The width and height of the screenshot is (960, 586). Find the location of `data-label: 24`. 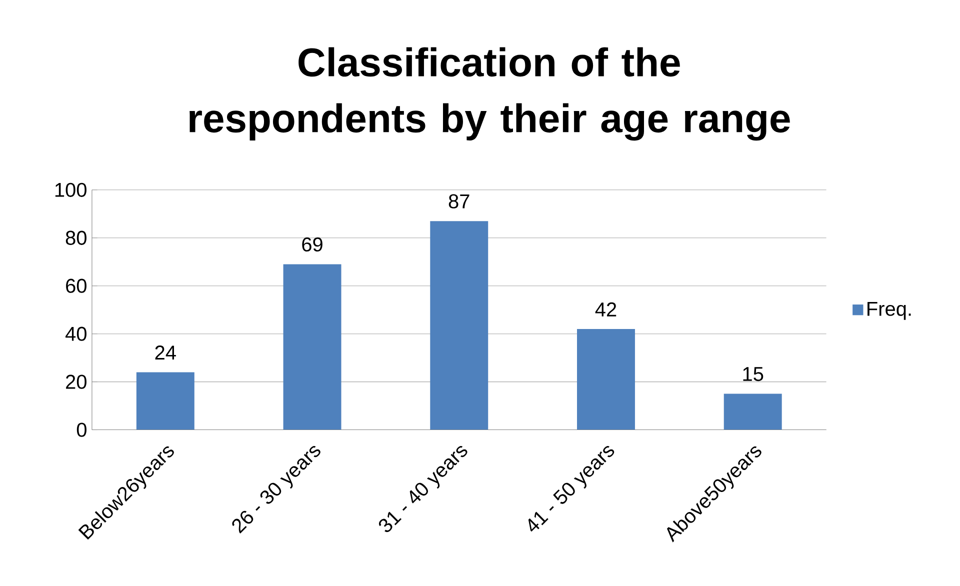

data-label: 24 is located at coordinates (165, 353).